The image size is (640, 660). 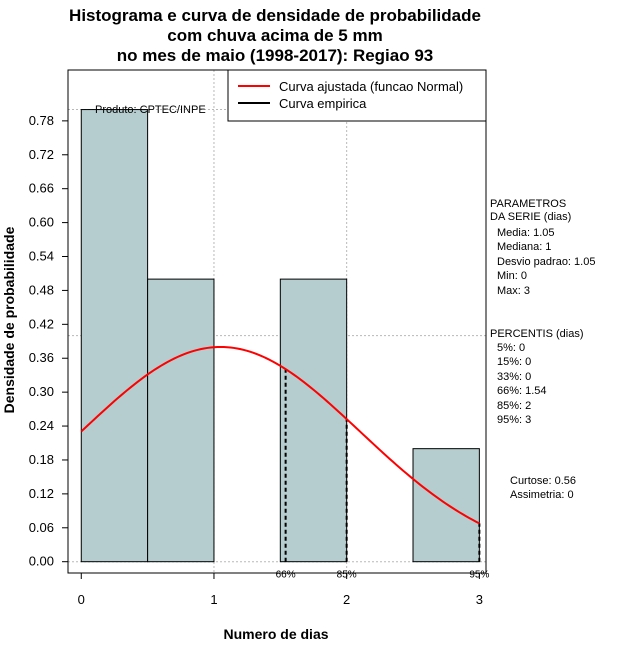 I want to click on percentil-33: 33%: 0, so click(x=514, y=377).